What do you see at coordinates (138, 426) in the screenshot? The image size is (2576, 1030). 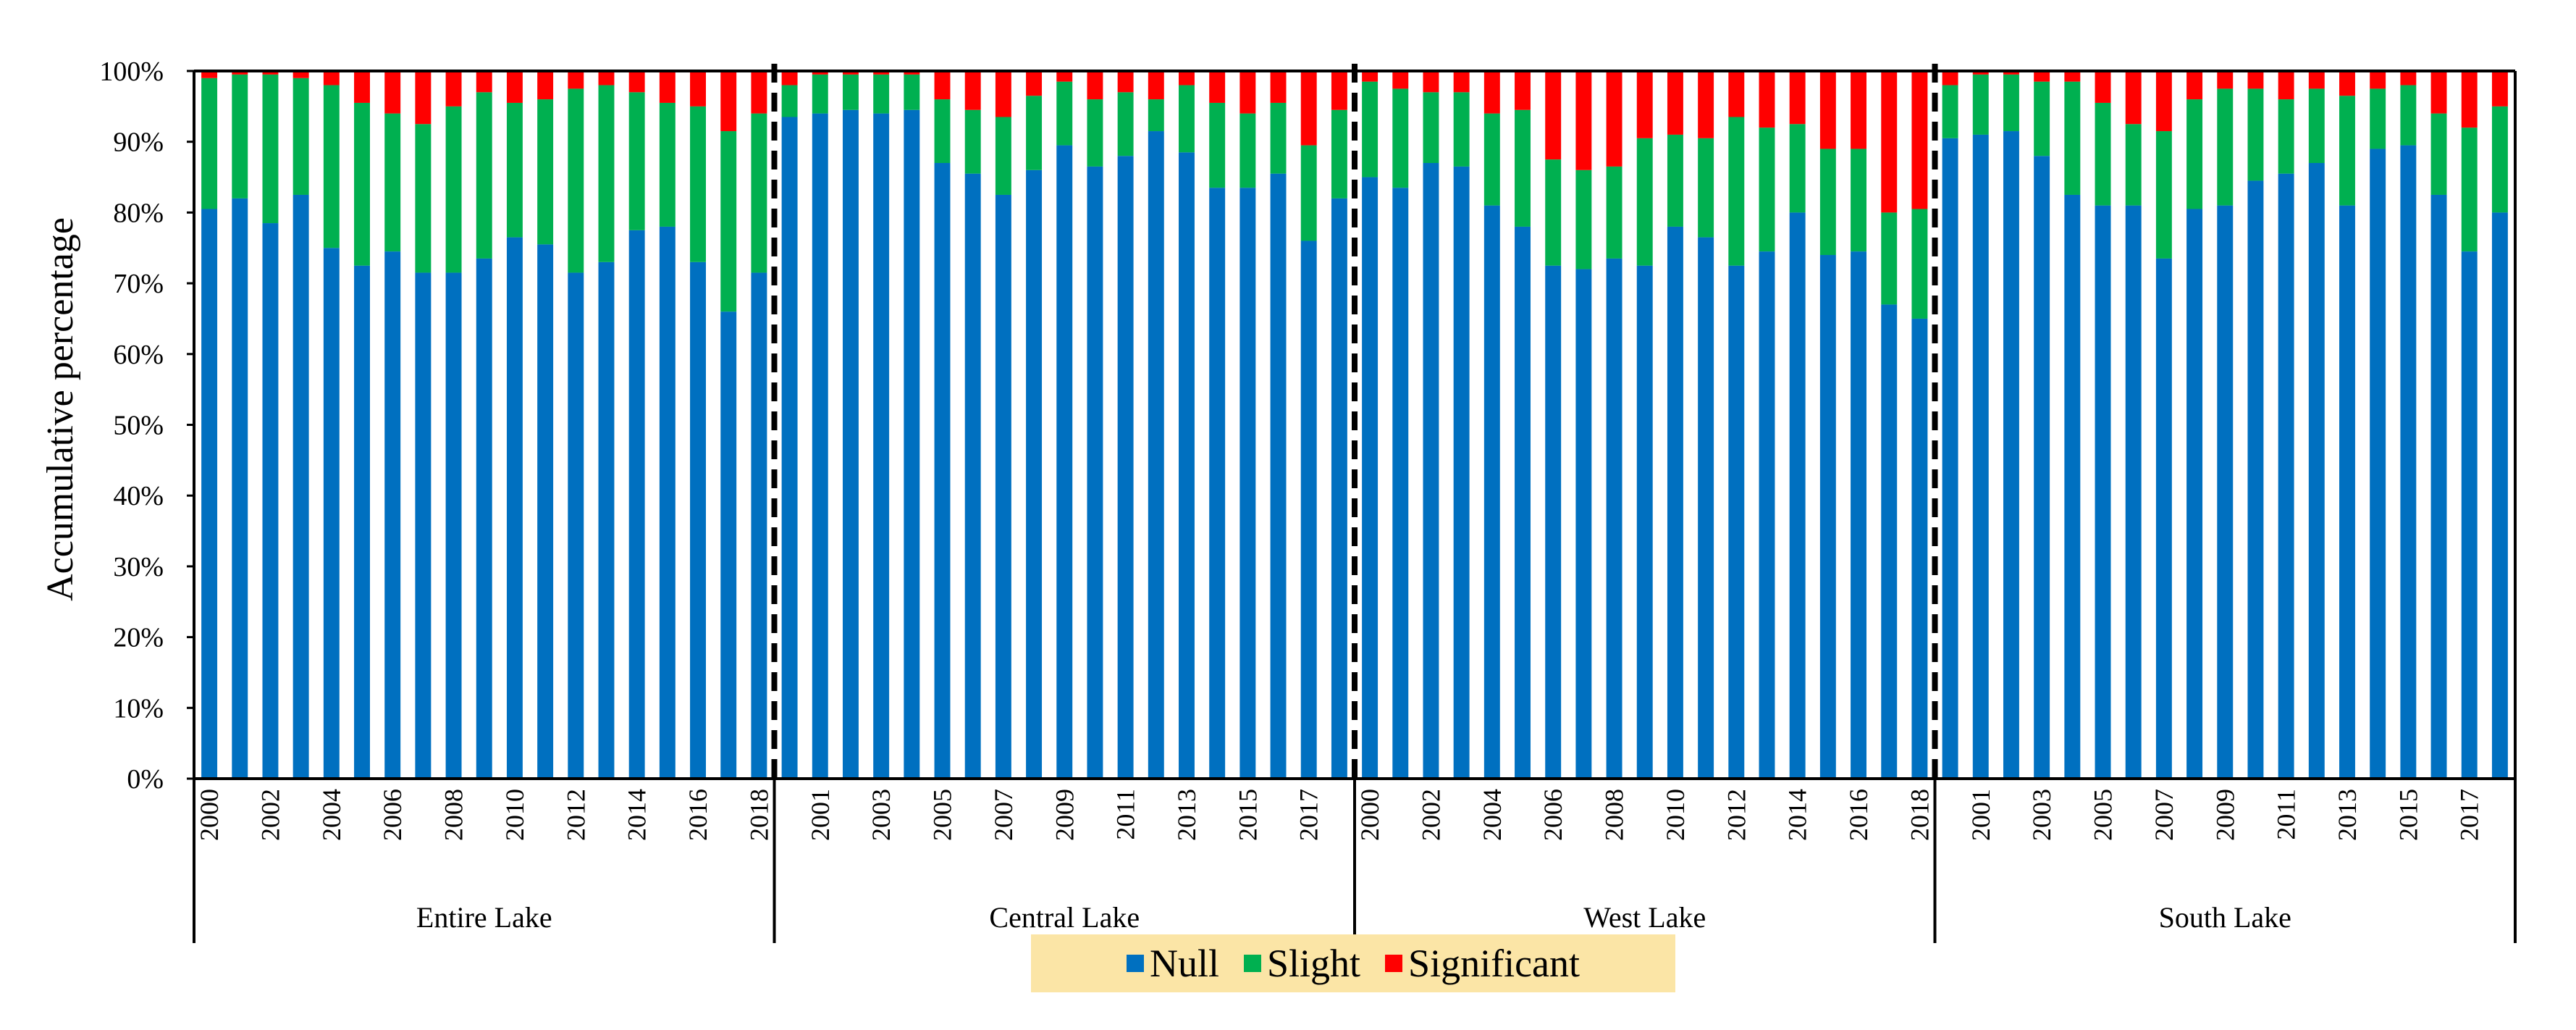 I see `y-tick-label: 50%` at bounding box center [138, 426].